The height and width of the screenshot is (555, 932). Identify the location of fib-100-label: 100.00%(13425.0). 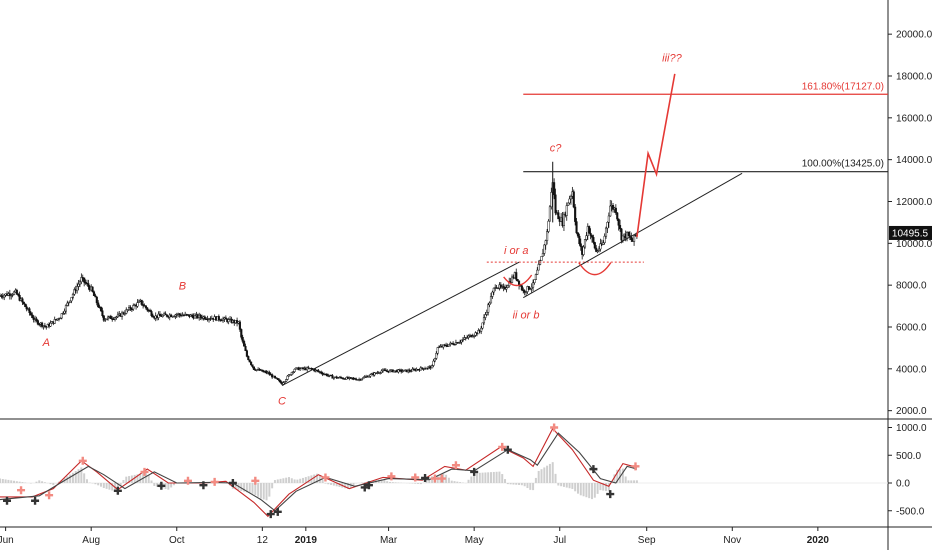
(843, 164).